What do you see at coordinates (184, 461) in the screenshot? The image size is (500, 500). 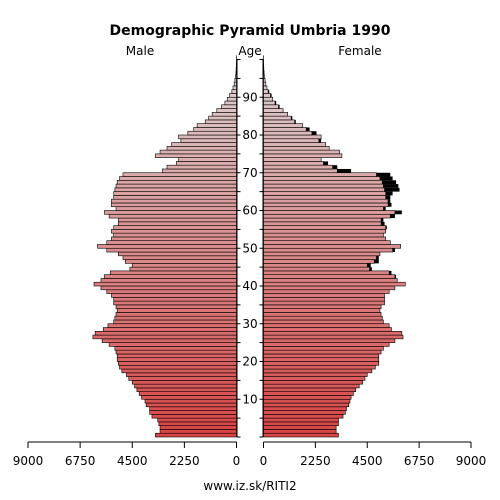 I see `male-x-tick-label: 2250` at bounding box center [184, 461].